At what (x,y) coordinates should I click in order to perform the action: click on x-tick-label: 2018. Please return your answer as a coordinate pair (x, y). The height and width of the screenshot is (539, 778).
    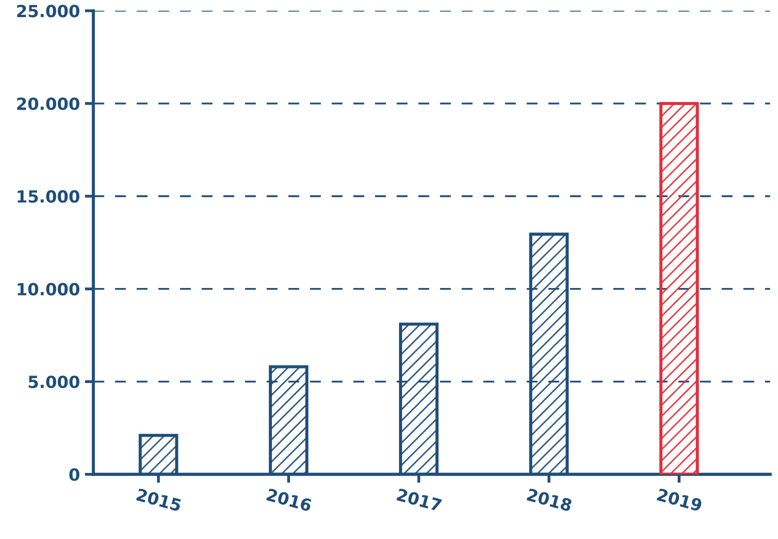
    Looking at the image, I should click on (549, 500).